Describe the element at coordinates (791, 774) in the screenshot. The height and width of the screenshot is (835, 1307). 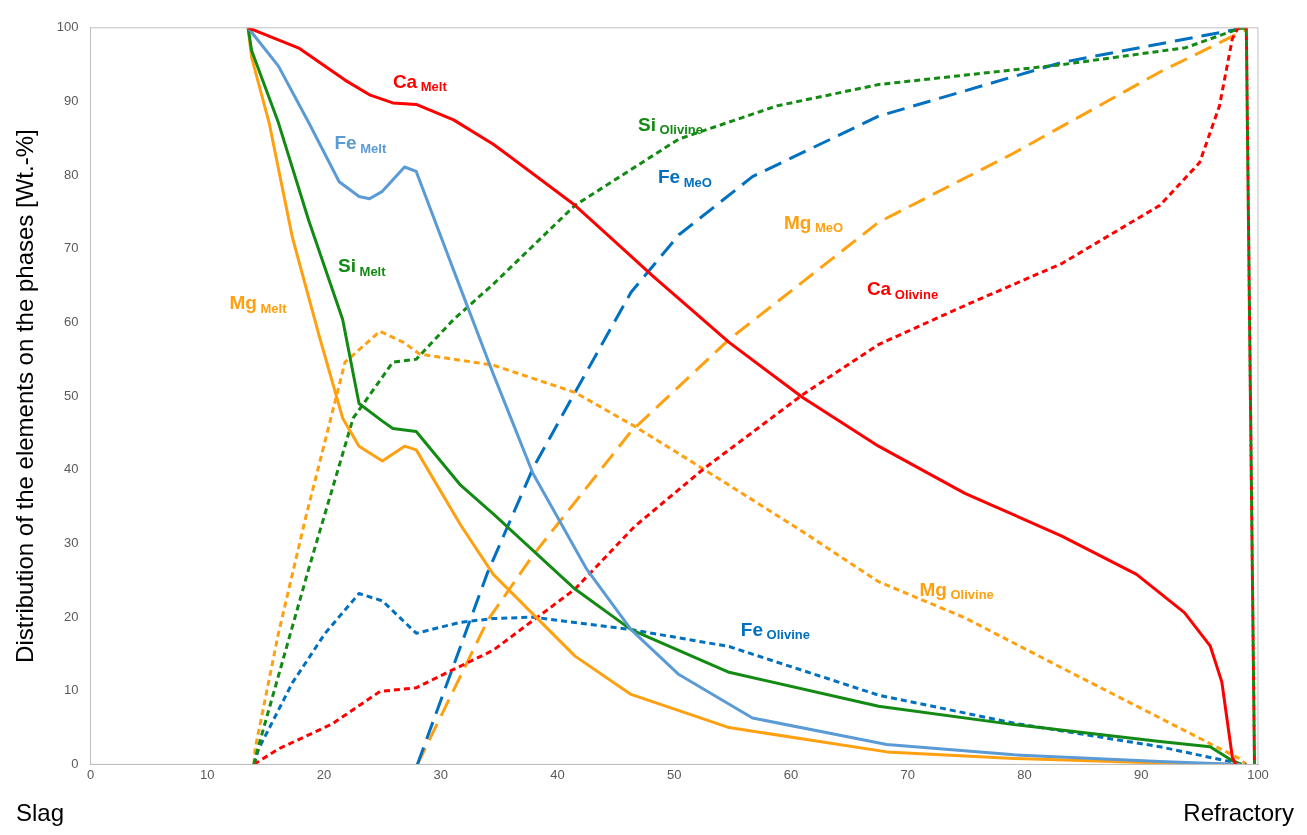
I see `x-tick-label: 60` at that location.